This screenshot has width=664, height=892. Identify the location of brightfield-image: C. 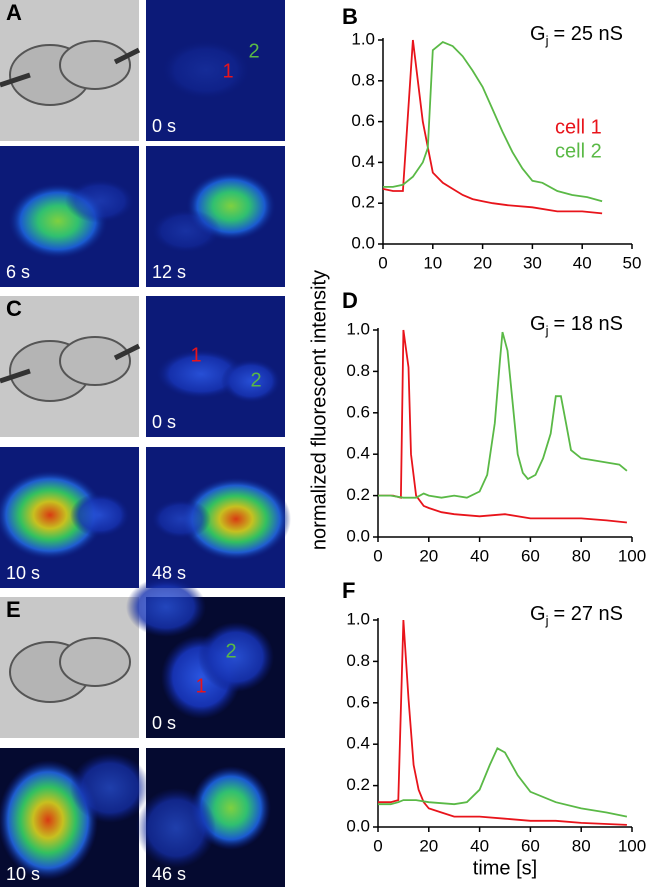
(70, 366).